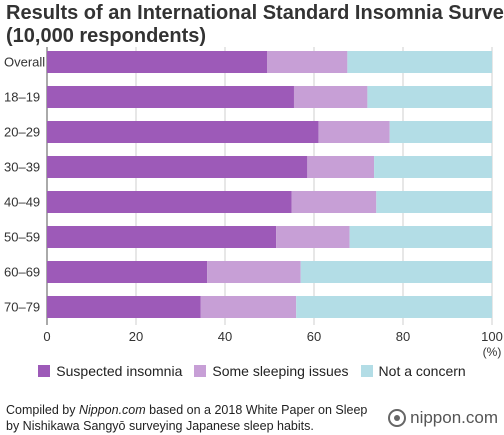 Image resolution: width=504 pixels, height=435 pixels. I want to click on legend-item-not-a-concern: Not a concern, so click(413, 371).